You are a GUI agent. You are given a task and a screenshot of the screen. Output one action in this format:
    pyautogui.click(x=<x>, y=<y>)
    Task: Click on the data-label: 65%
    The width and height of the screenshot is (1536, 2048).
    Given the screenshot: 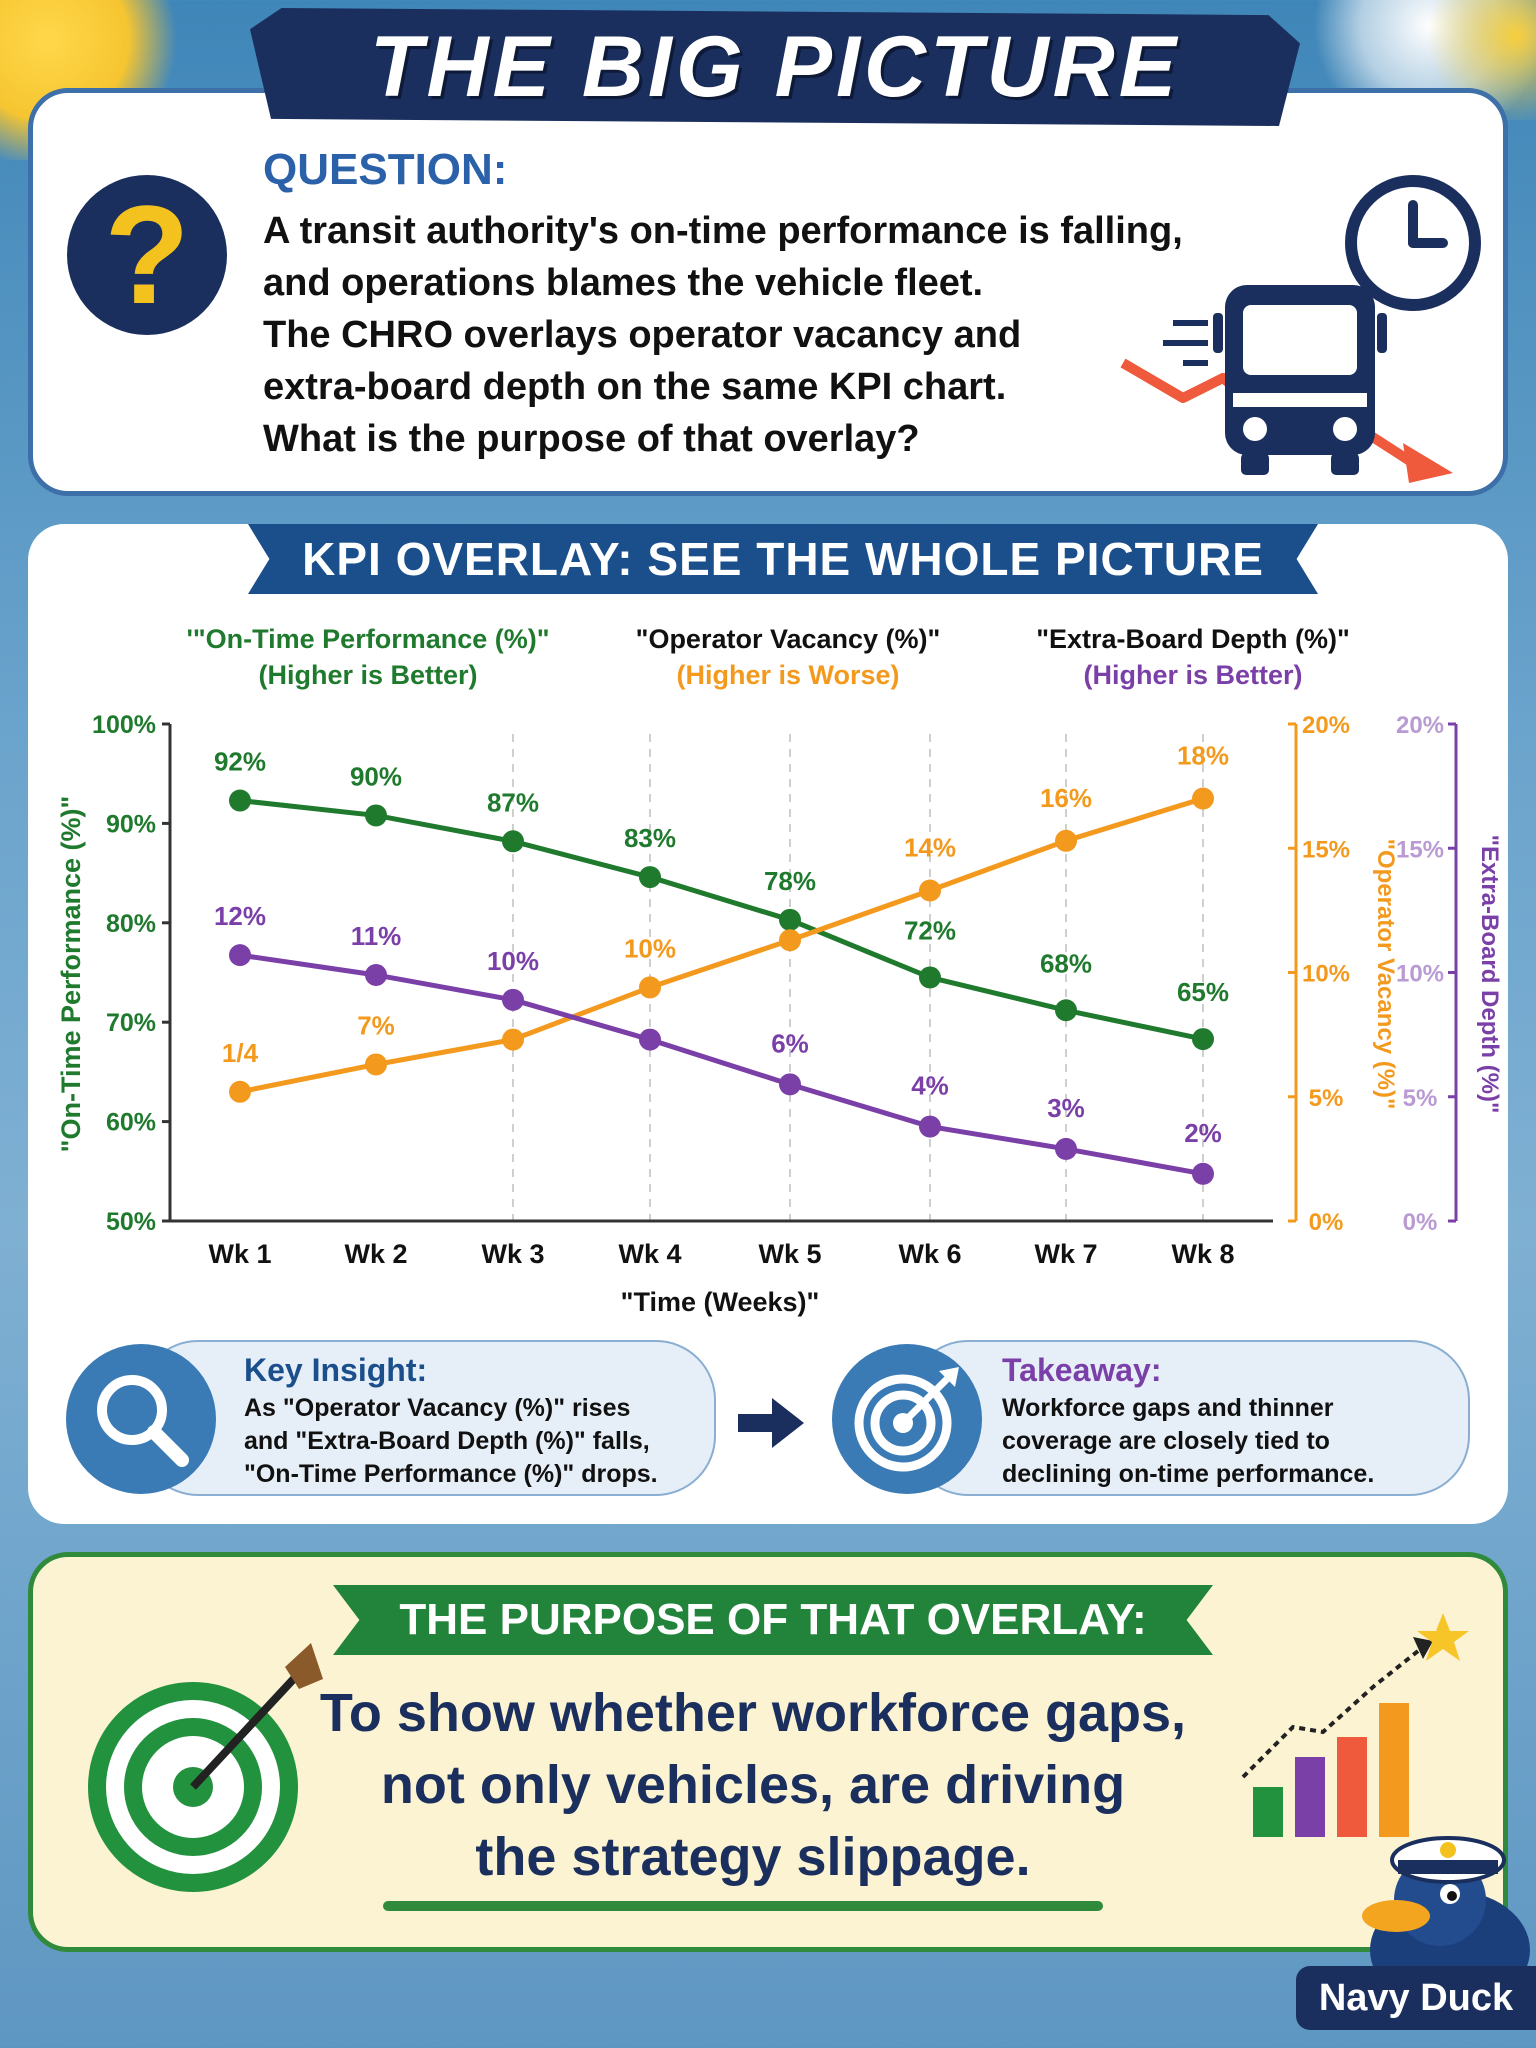 What is the action you would take?
    pyautogui.click(x=1203, y=992)
    